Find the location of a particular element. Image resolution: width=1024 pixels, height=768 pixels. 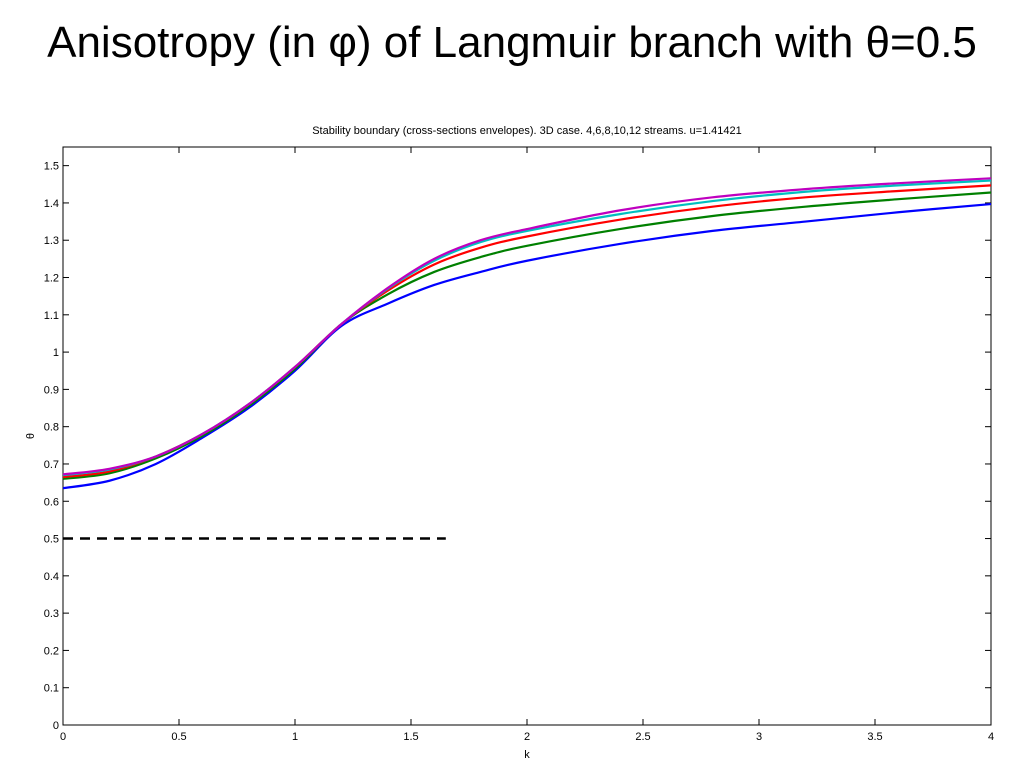

y-tick-label: 0.2 is located at coordinates (51, 651).